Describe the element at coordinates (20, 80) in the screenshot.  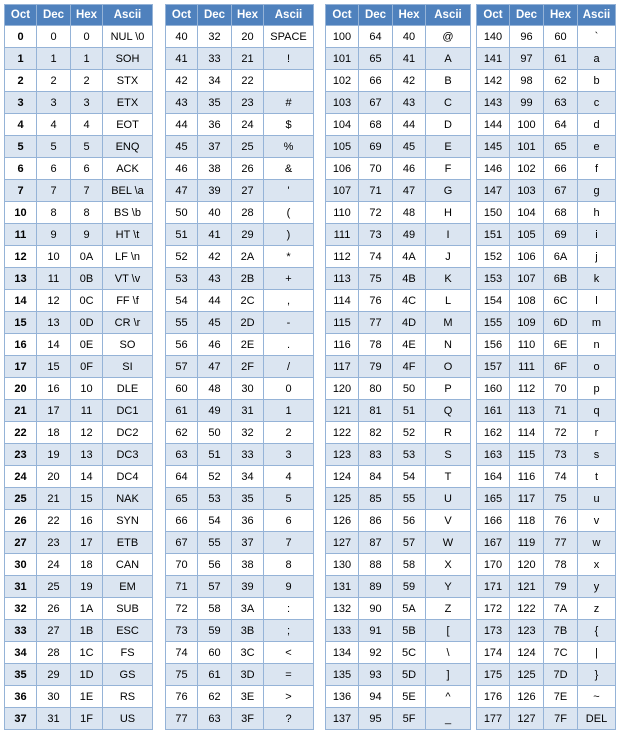
I see `oct-cell: 2` at that location.